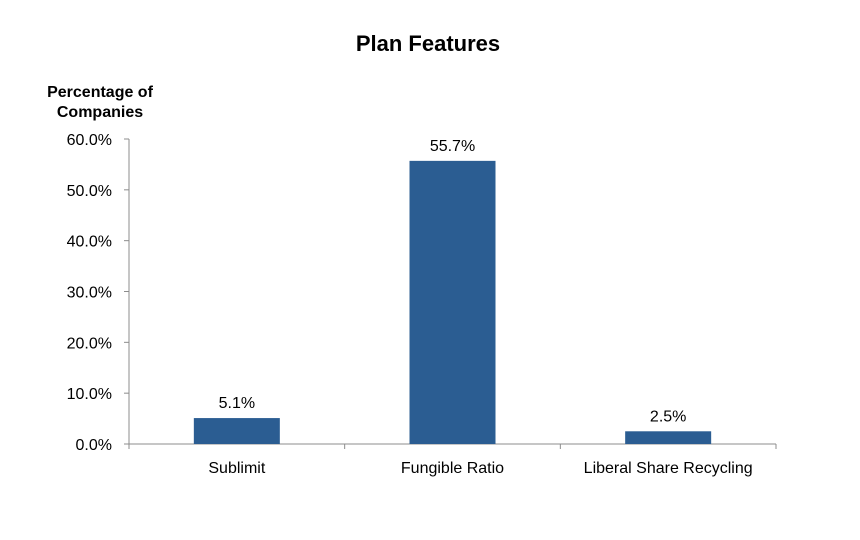 Image resolution: width=860 pixels, height=540 pixels. Describe the element at coordinates (89, 140) in the screenshot. I see `y-tick-label: 60.0%` at that location.